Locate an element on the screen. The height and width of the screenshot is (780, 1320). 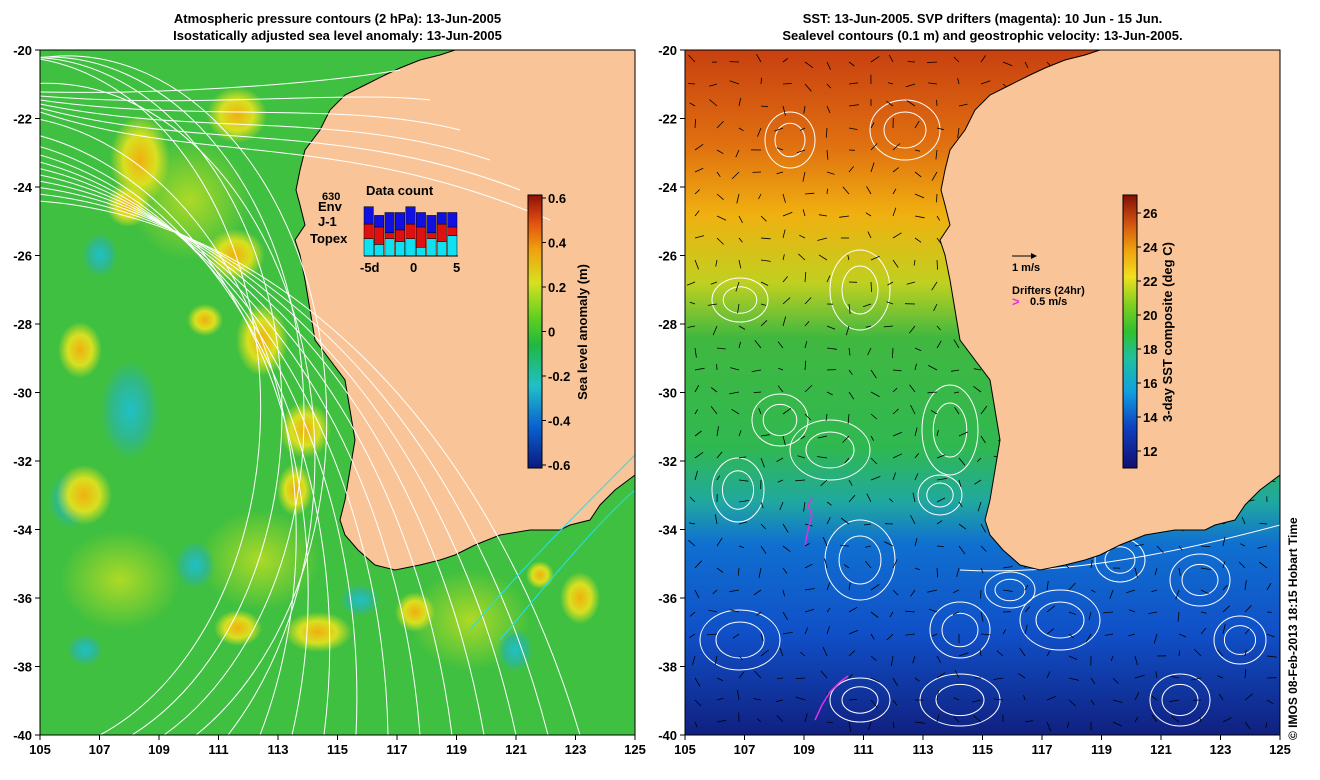
coastal-contour is located at coordinates (1119, 548).